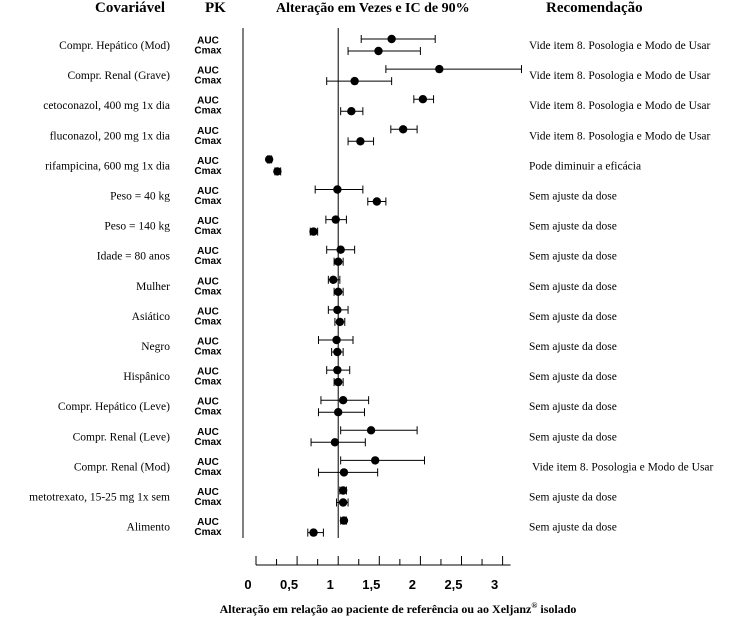 Image resolution: width=731 pixels, height=618 pixels. I want to click on covariate-label: cetoconazol, 400 mg 1x dia, so click(106, 106).